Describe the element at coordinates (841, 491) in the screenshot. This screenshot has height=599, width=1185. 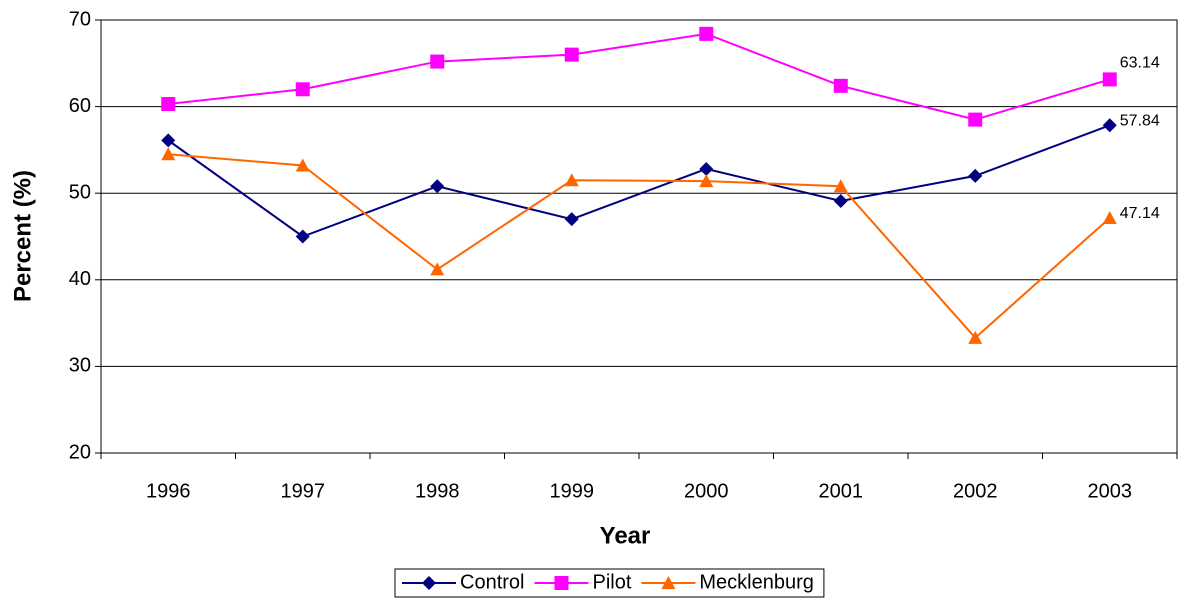
I see `x-tick-label: 2001` at that location.